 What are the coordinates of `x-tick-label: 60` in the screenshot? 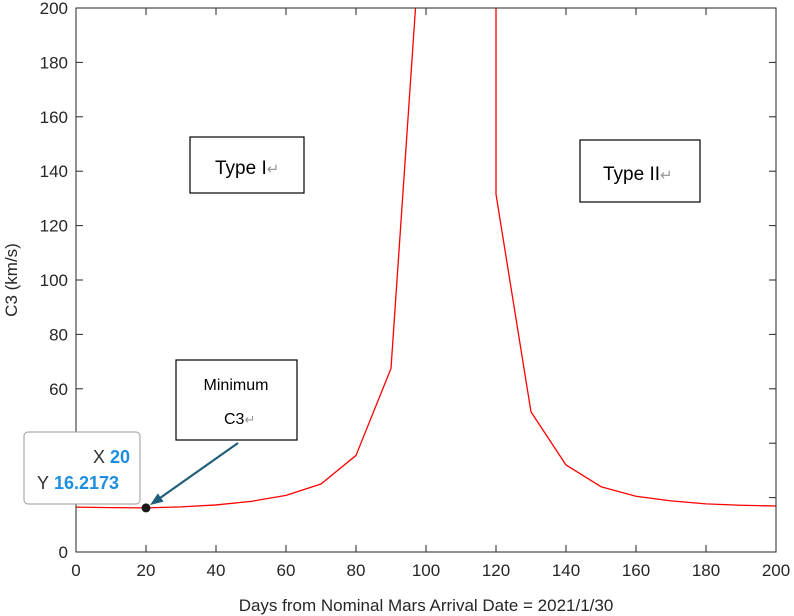 It's located at (286, 570).